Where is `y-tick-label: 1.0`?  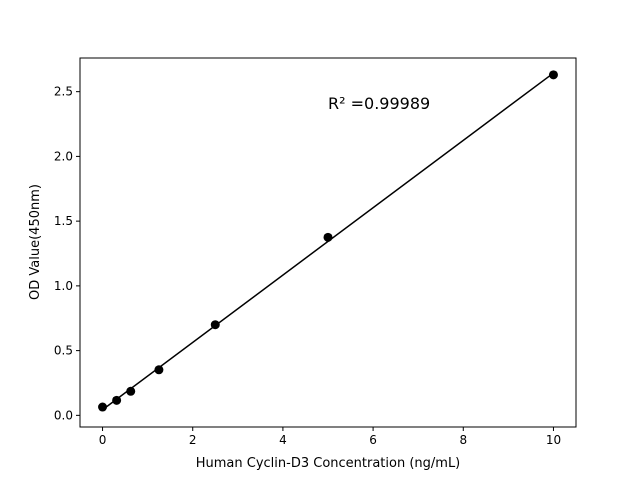
y-tick-label: 1.0 is located at coordinates (63, 286).